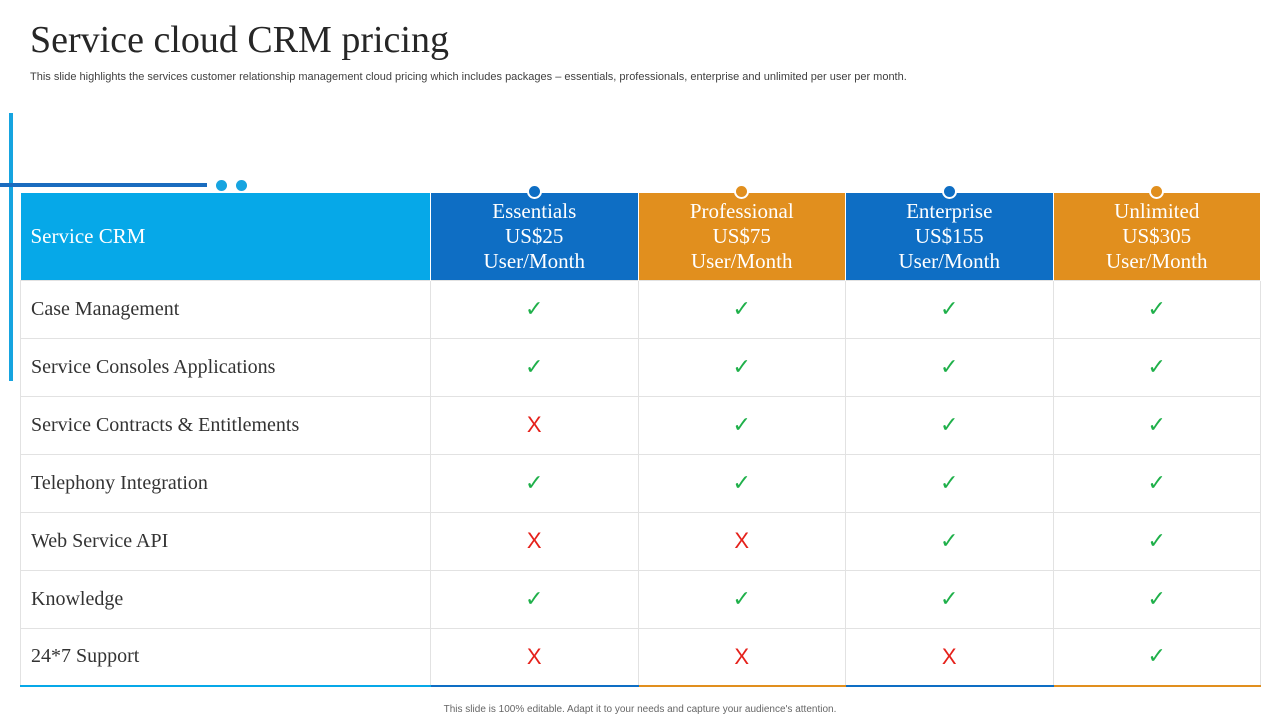 This screenshot has width=1280, height=720. Describe the element at coordinates (225, 367) in the screenshot. I see `feature-name: Service Consoles Applications` at that location.